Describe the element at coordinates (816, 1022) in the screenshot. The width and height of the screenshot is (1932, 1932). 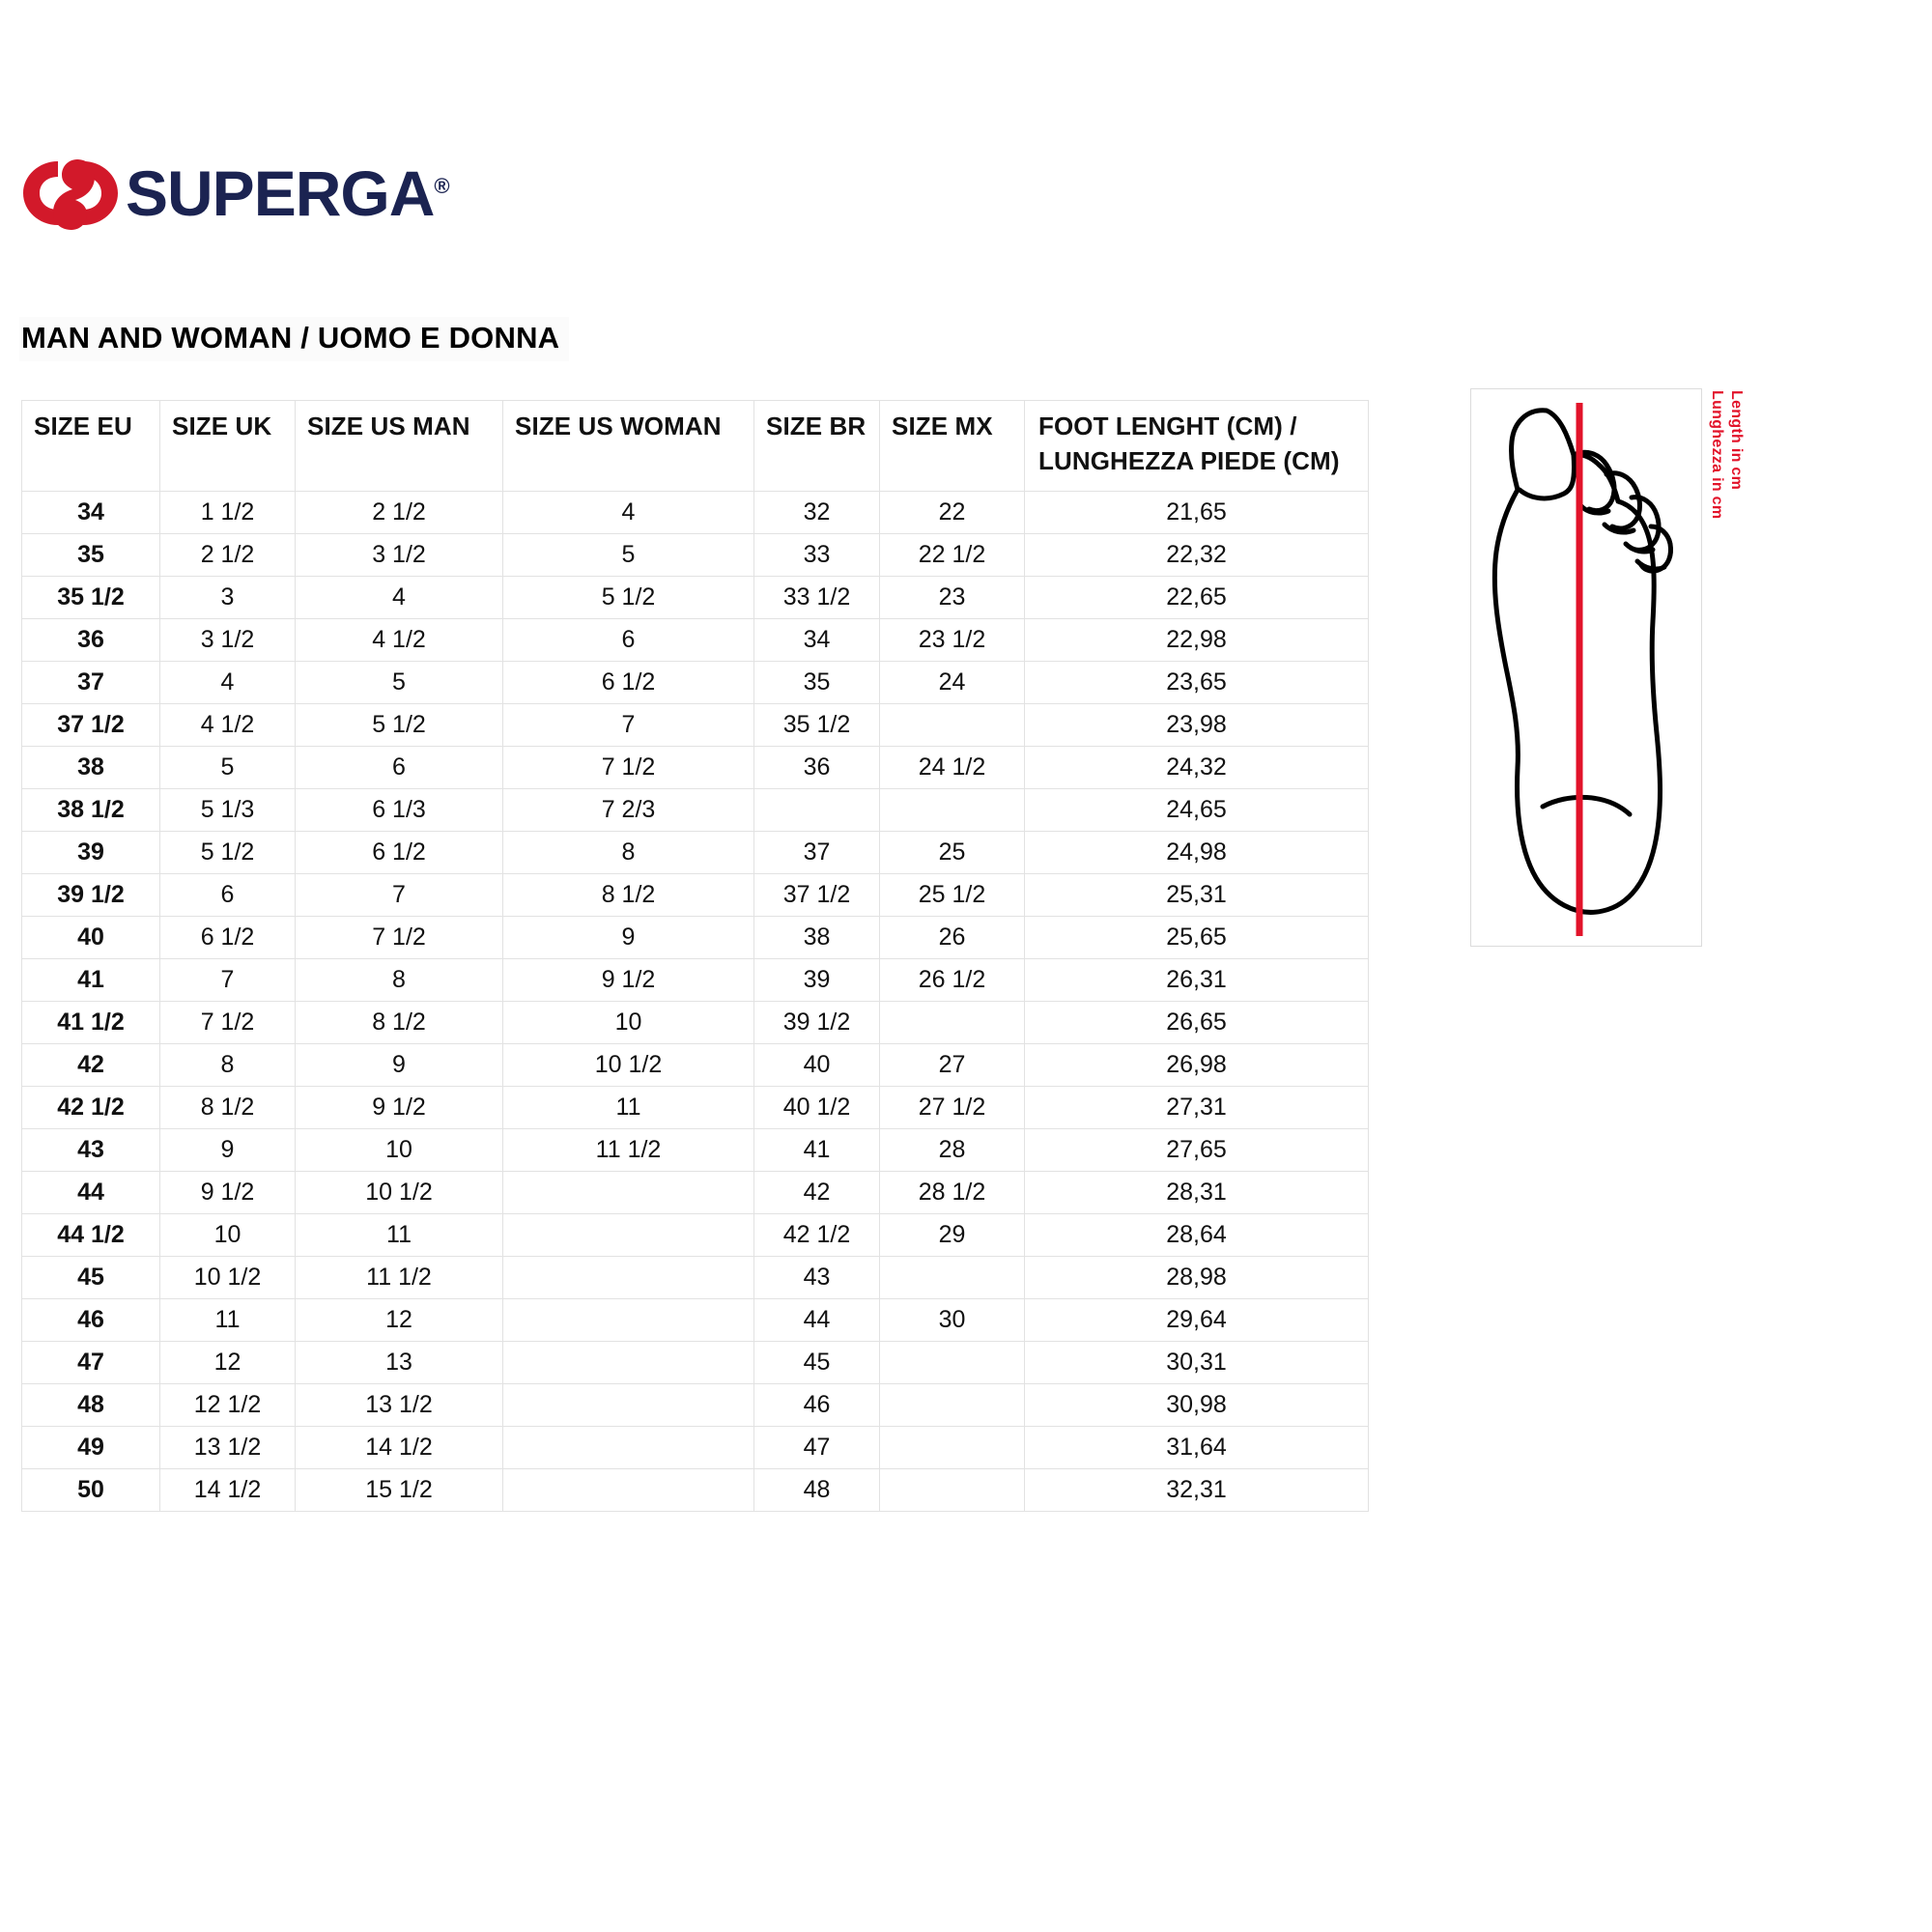
I see `cell-br: 39 1/2` at that location.